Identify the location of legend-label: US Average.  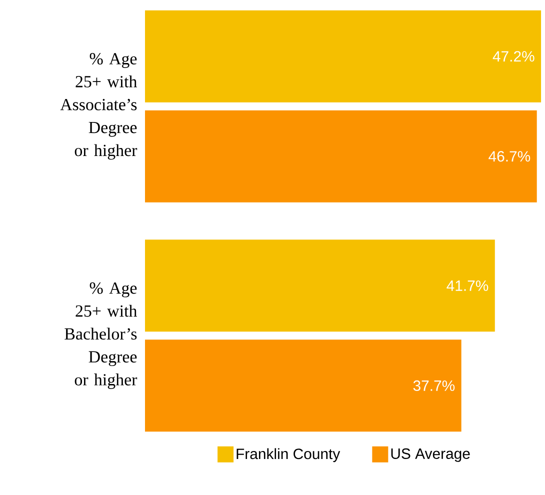
(430, 455).